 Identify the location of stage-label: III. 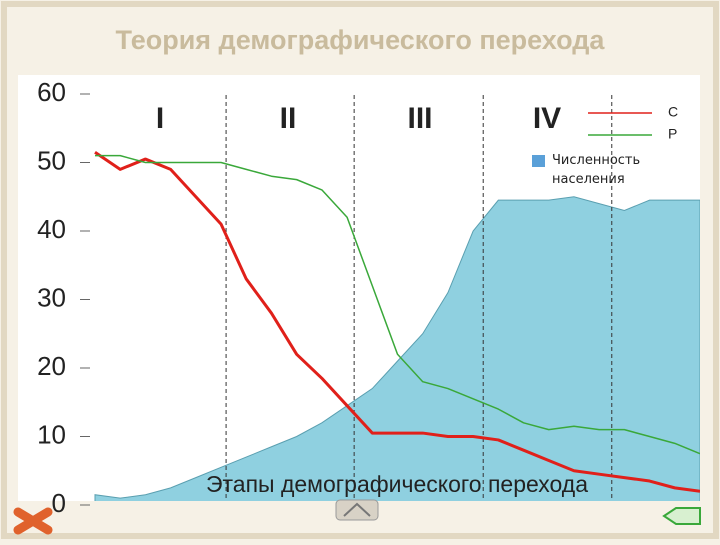
(419, 118).